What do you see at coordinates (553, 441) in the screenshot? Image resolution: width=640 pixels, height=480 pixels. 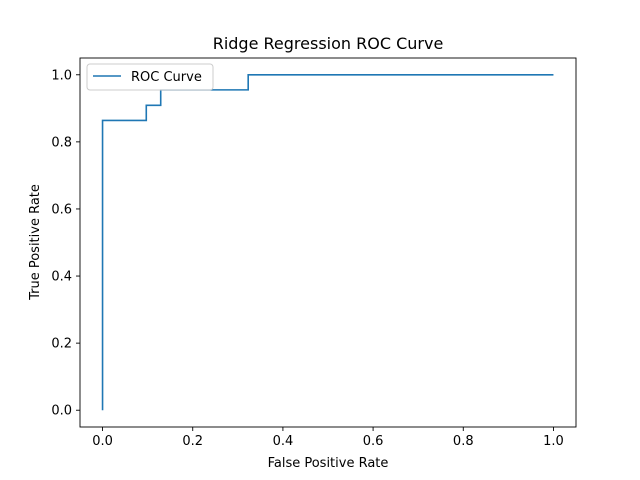 I see `x-tick-label: 1.0` at bounding box center [553, 441].